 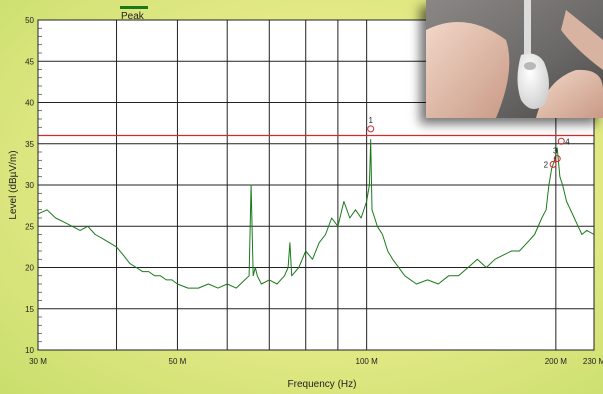 What do you see at coordinates (555, 151) in the screenshot?
I see `marker-label: 3` at bounding box center [555, 151].